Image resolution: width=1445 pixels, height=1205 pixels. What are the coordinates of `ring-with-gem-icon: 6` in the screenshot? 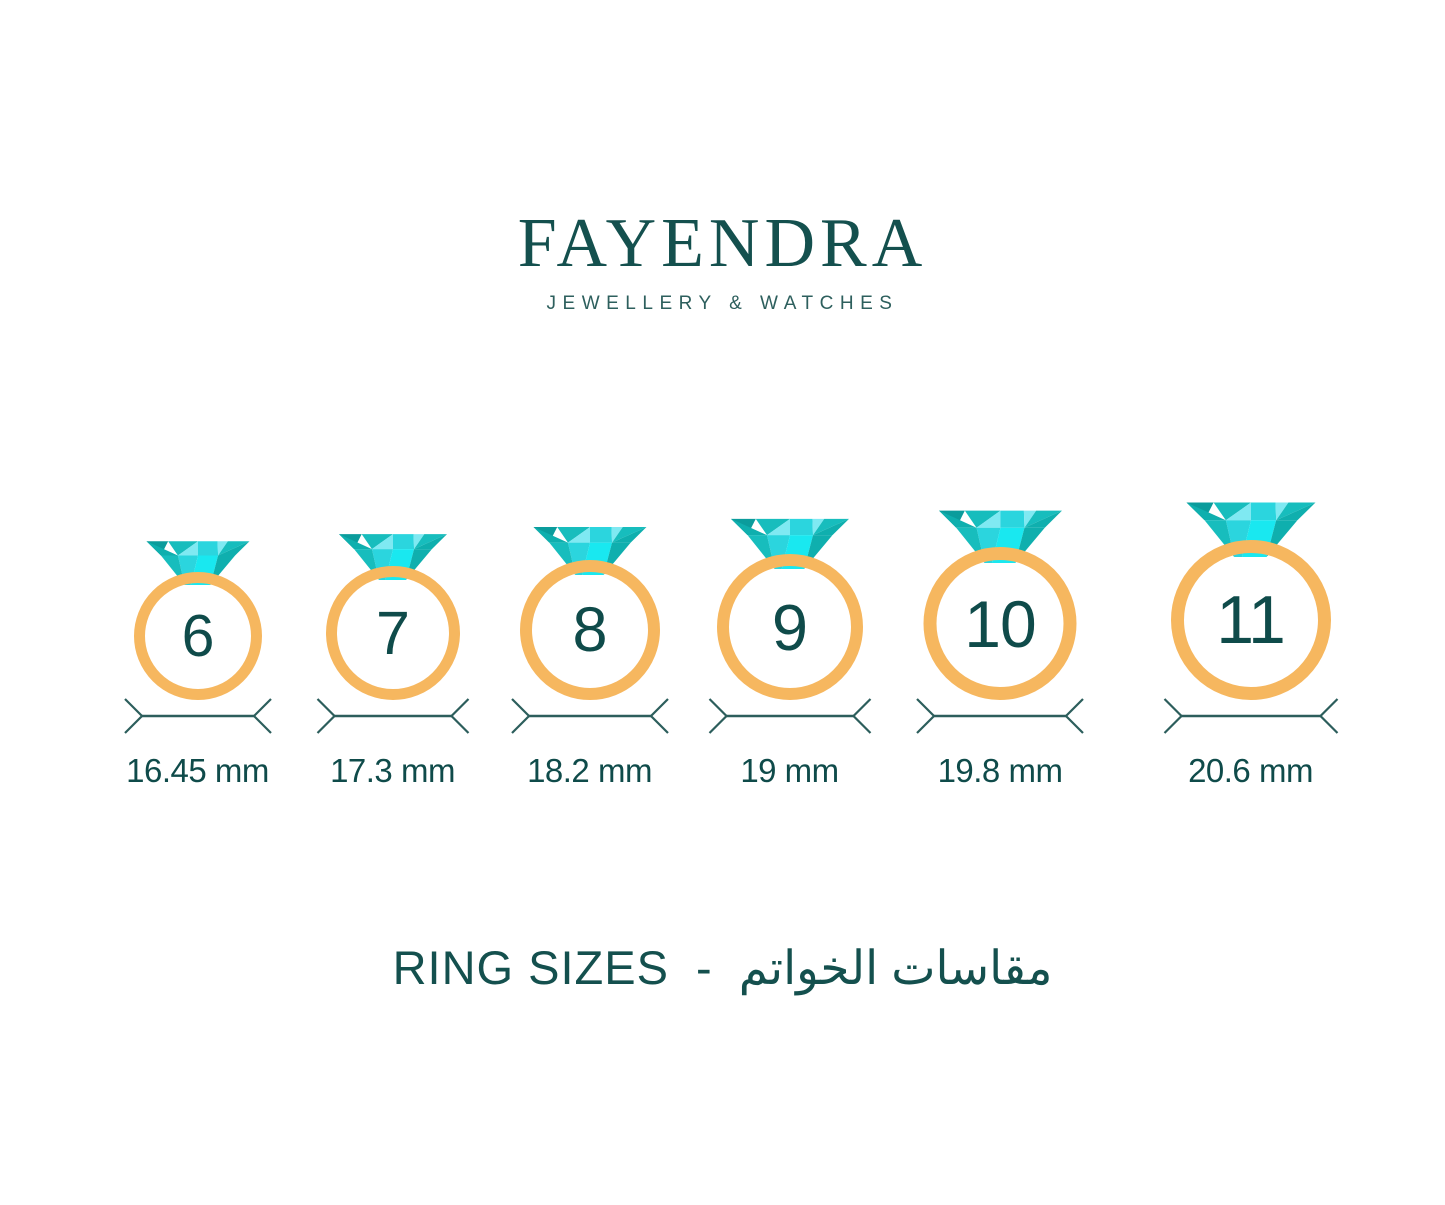 It's located at (197, 620).